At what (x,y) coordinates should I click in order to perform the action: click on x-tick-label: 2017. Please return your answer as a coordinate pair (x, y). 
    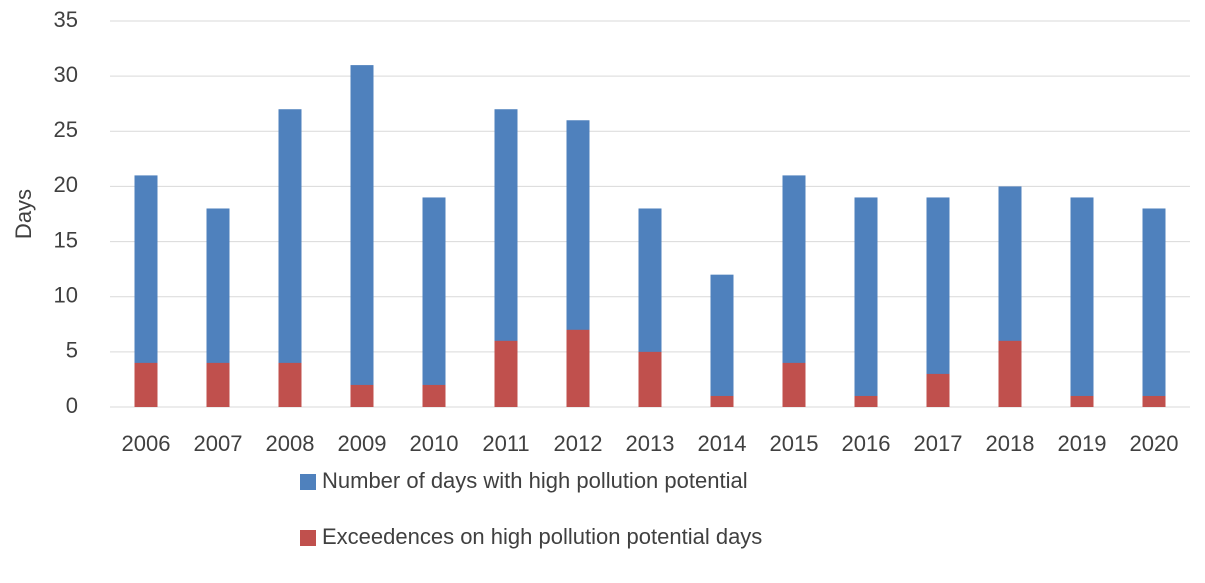
    Looking at the image, I should click on (938, 443).